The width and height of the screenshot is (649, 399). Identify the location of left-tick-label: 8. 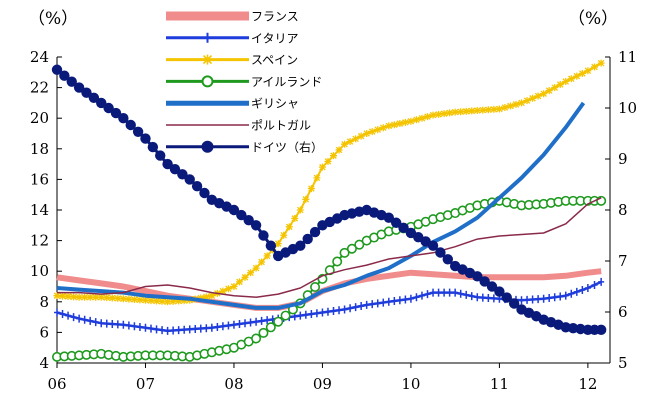
(44, 302).